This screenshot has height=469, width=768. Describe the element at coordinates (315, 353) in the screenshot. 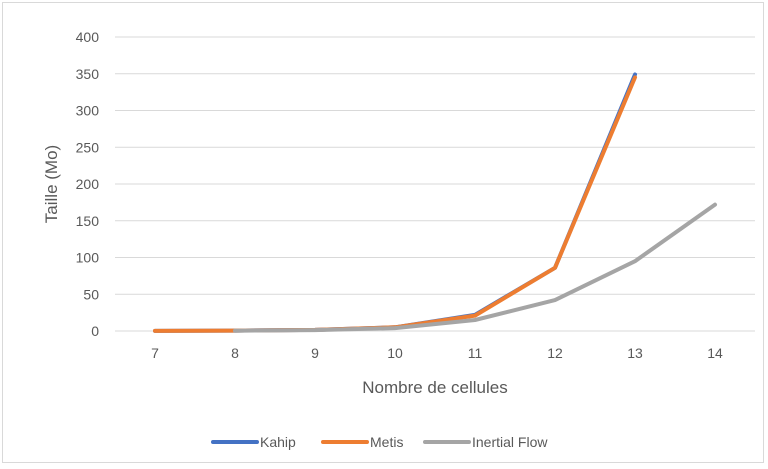

I see `x-tick-label: 9` at that location.